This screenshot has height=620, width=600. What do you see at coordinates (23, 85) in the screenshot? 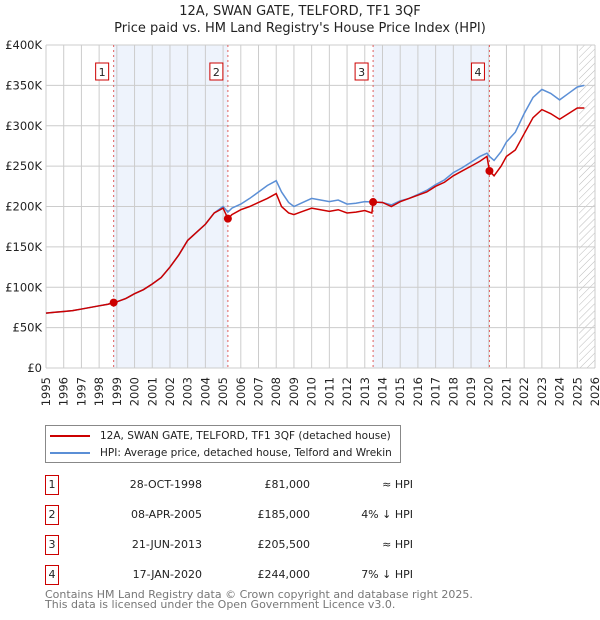
I see `y-tick-label: £350K` at bounding box center [23, 85].